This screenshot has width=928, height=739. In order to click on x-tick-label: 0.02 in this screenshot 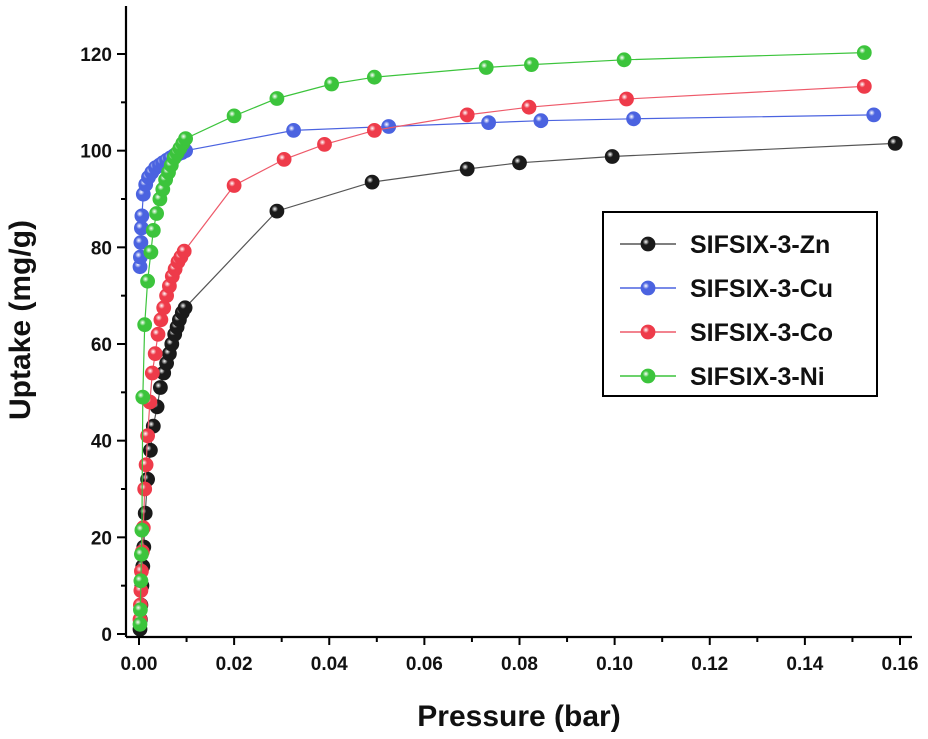, I will do `click(234, 664)`.